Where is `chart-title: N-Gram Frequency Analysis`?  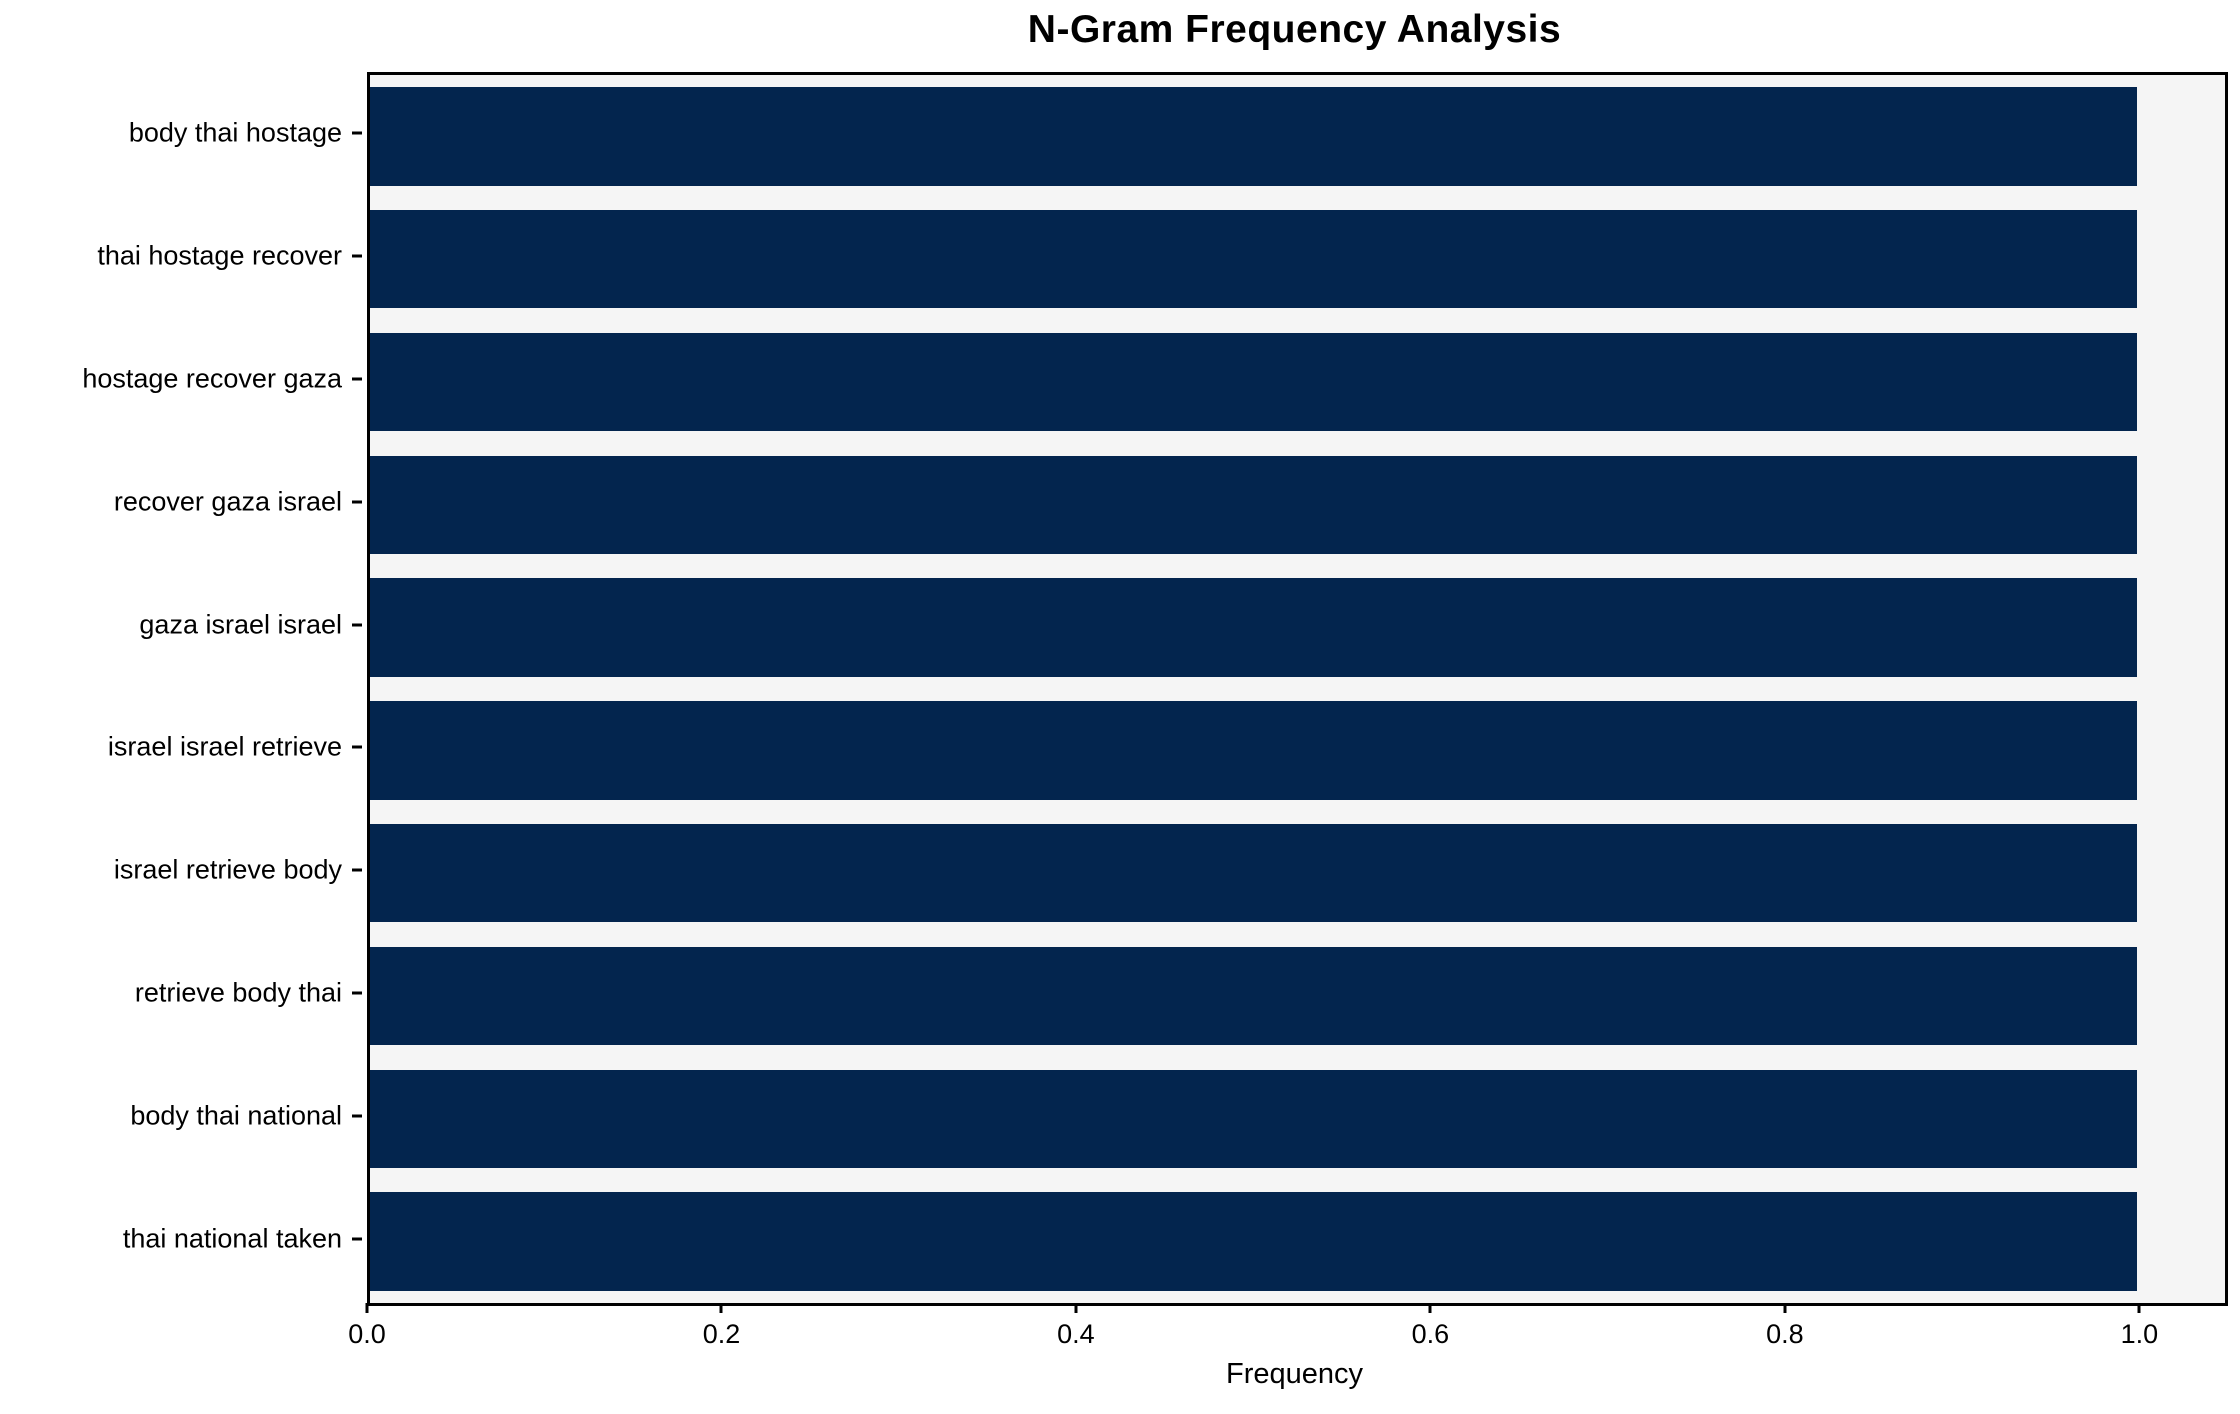
chart-title: N-Gram Frequency Analysis is located at coordinates (1294, 29).